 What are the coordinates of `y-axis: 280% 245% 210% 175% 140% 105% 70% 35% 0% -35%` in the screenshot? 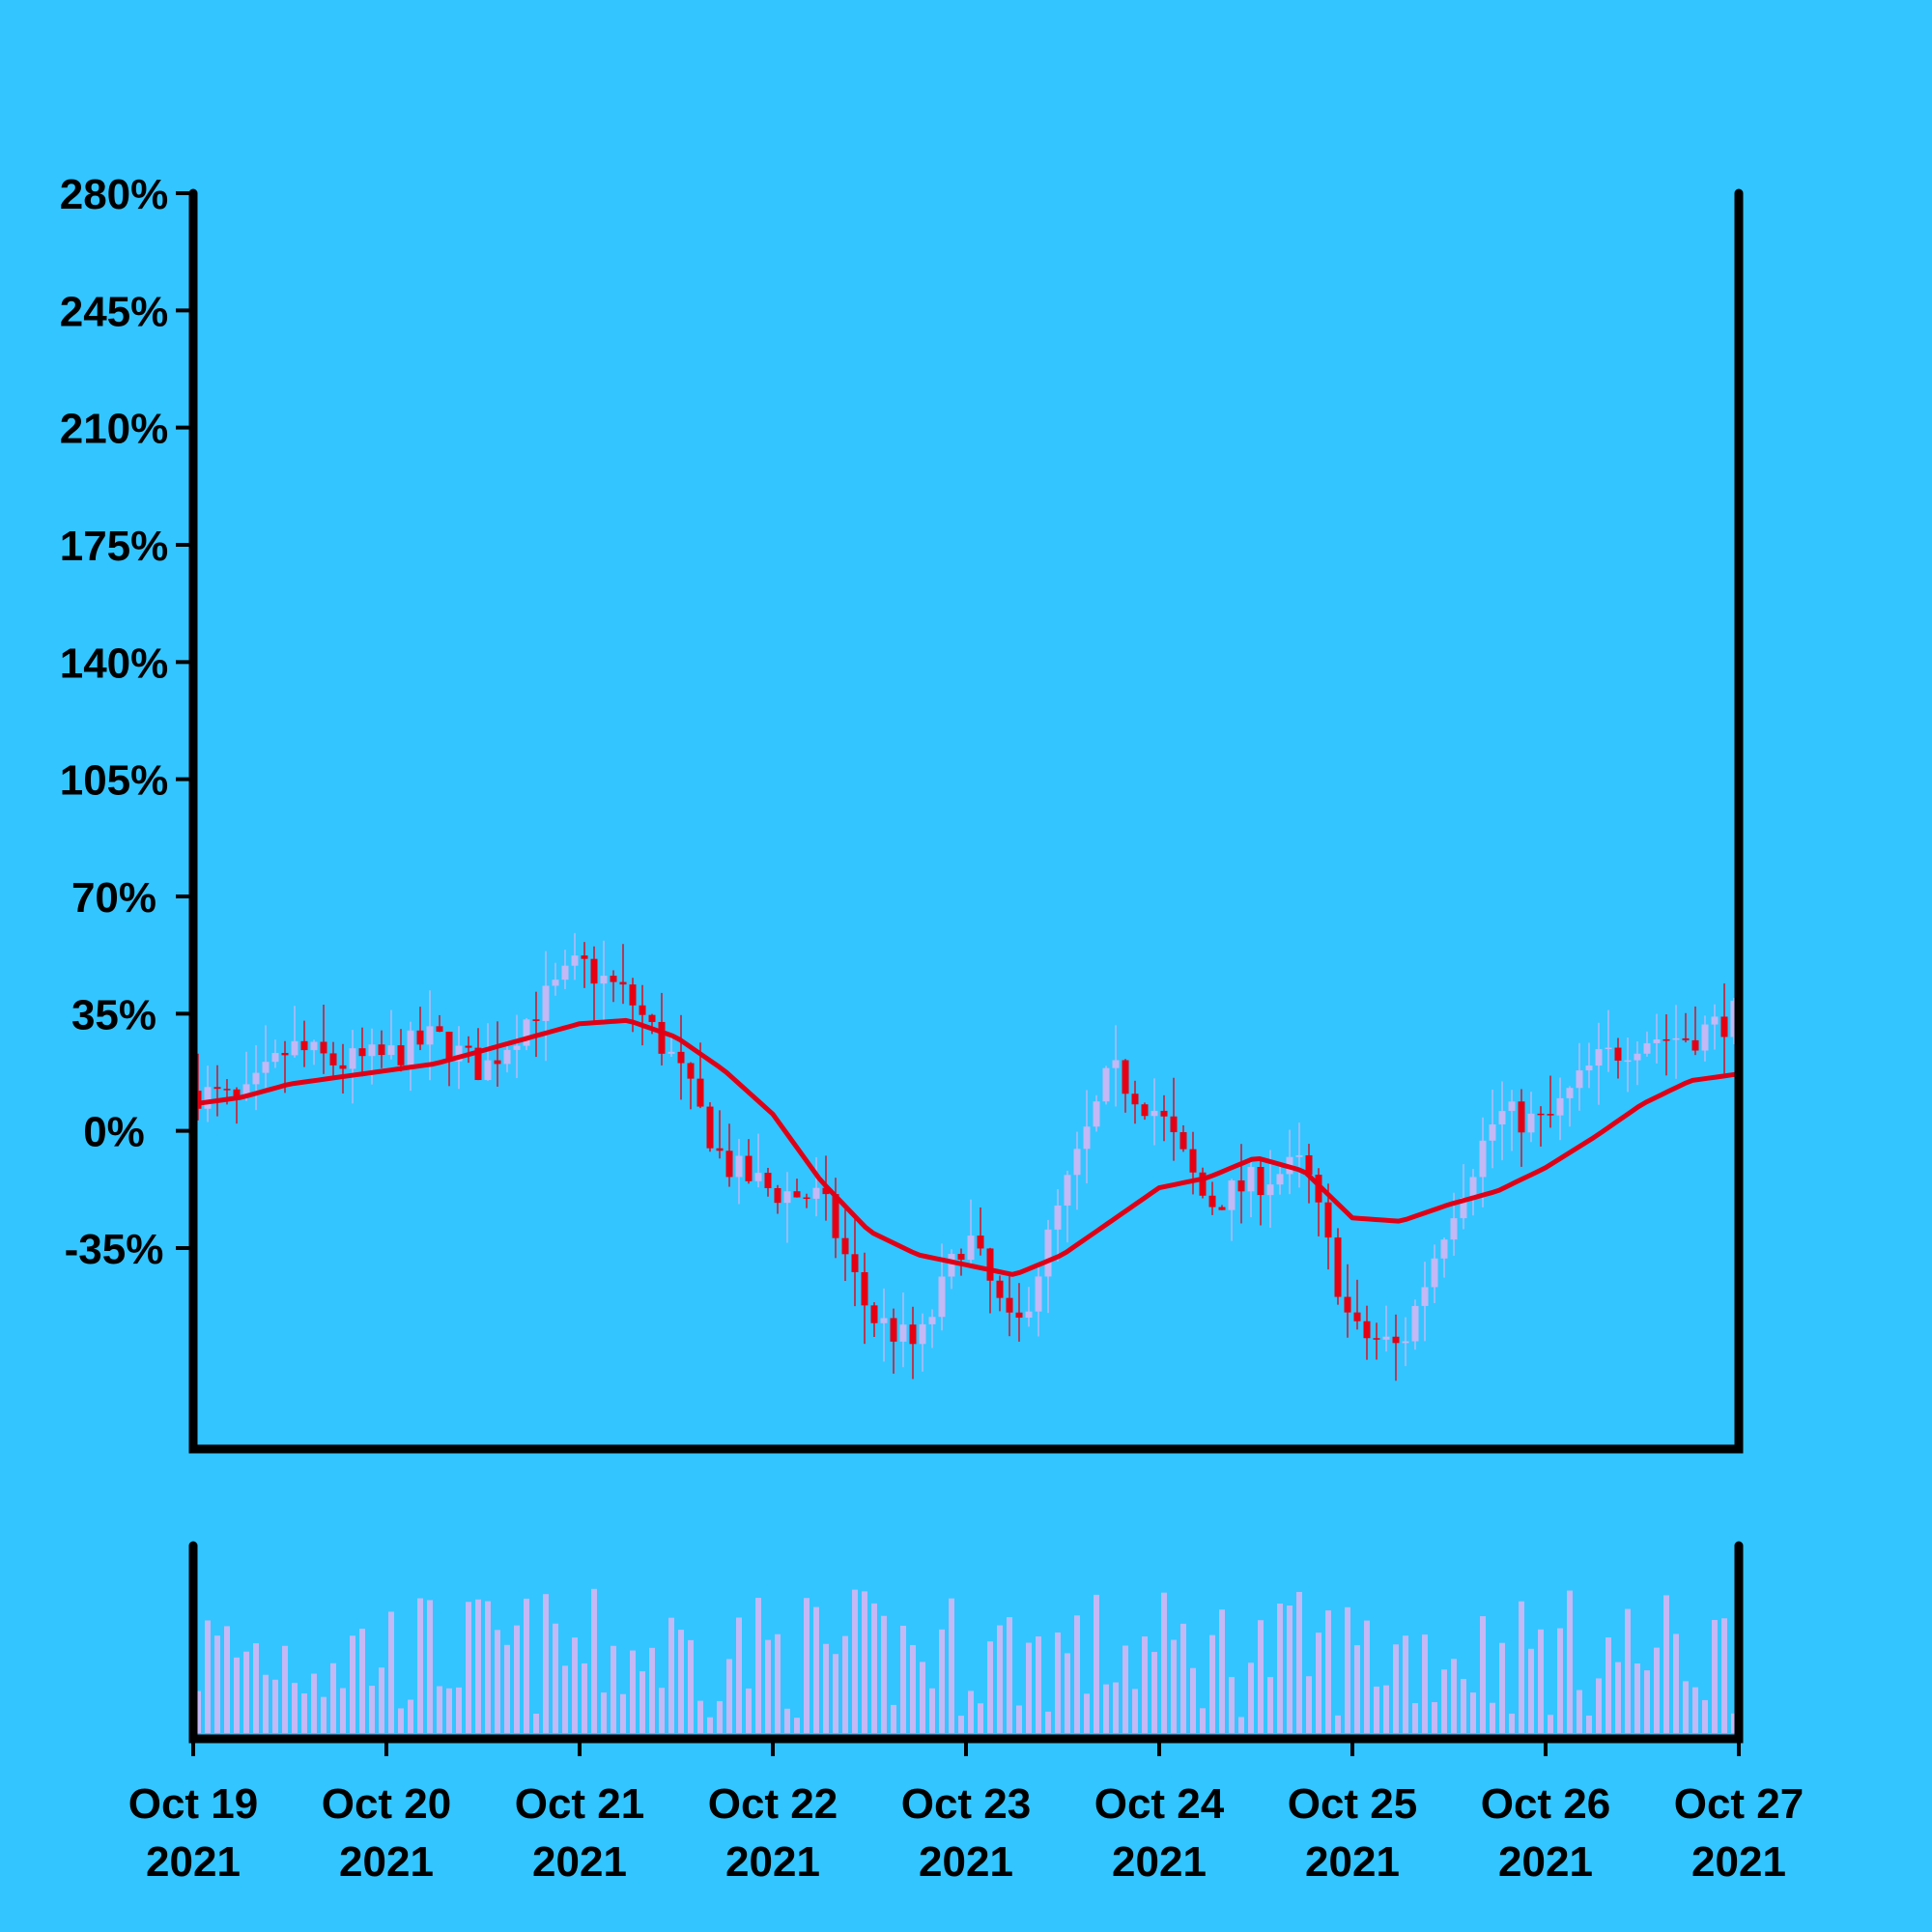 It's located at (126, 722).